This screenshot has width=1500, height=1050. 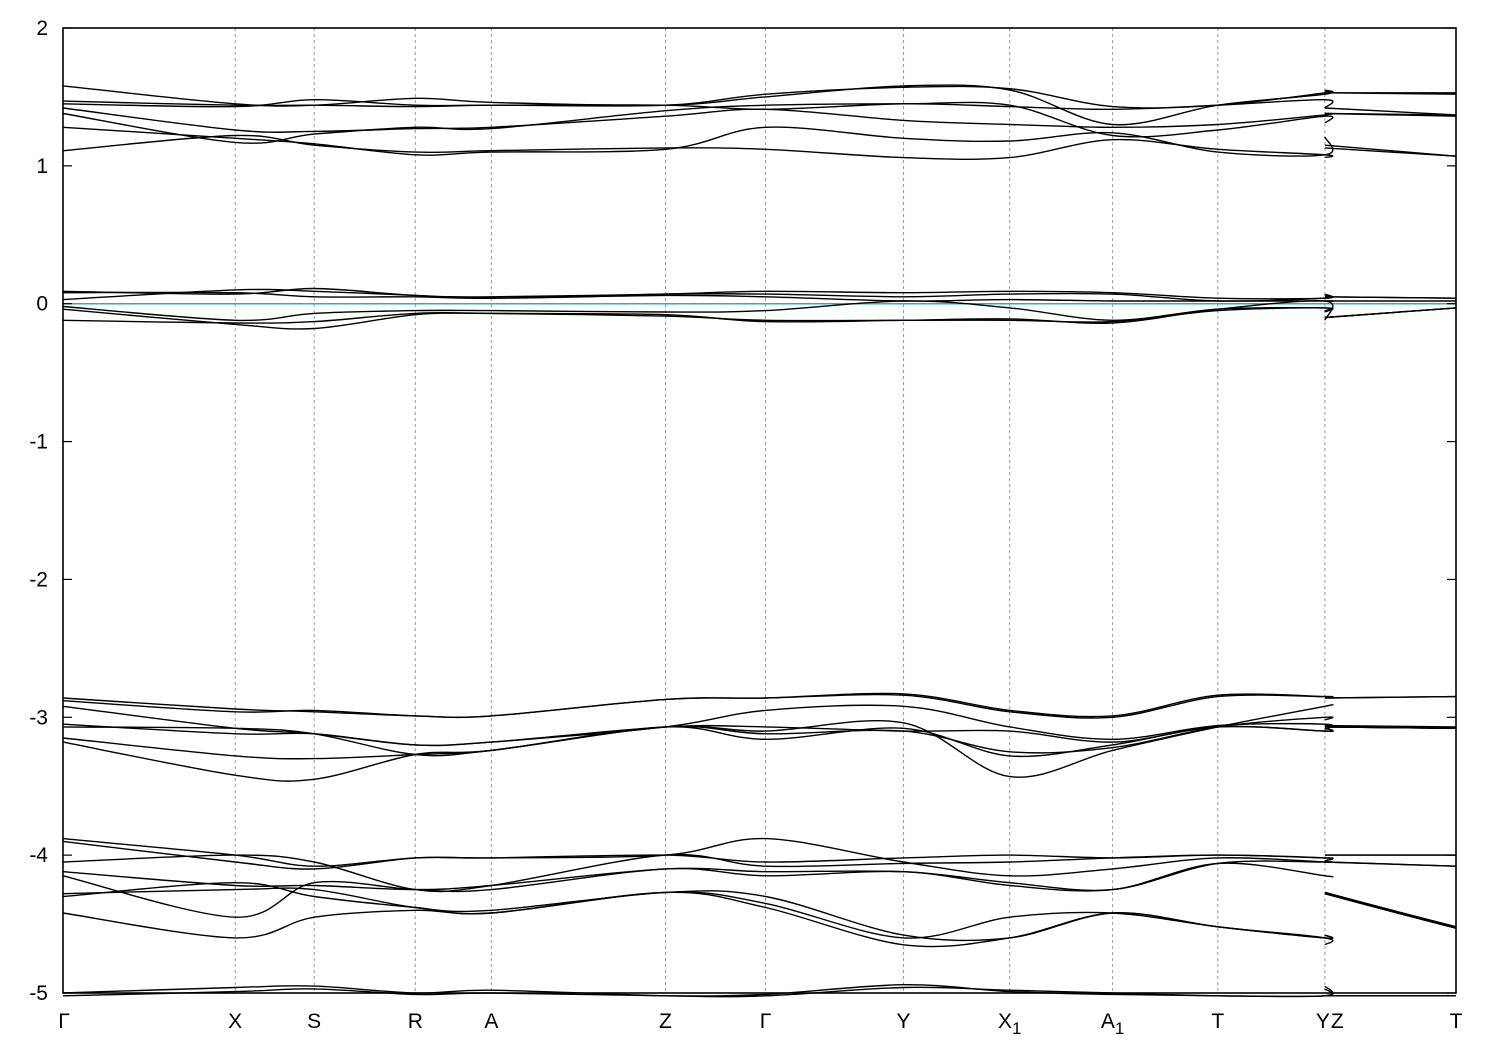 I want to click on x-tick-label: S, so click(x=314, y=1021).